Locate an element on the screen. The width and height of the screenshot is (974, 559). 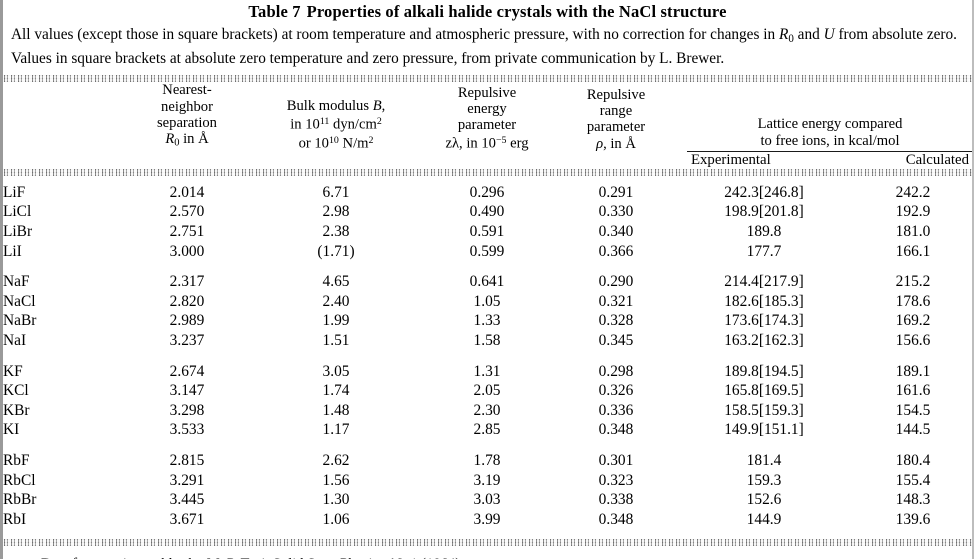
value-repulsive-energy: 3.99 is located at coordinates (487, 519).